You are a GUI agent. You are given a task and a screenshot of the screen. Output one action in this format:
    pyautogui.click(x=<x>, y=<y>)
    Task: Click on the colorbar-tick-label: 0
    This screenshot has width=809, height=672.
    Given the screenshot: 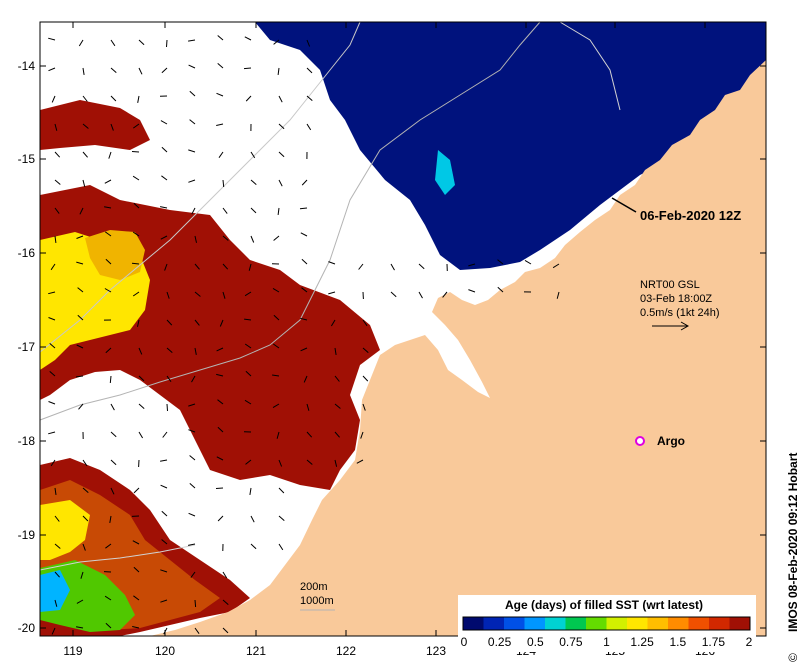 What is the action you would take?
    pyautogui.click(x=464, y=642)
    